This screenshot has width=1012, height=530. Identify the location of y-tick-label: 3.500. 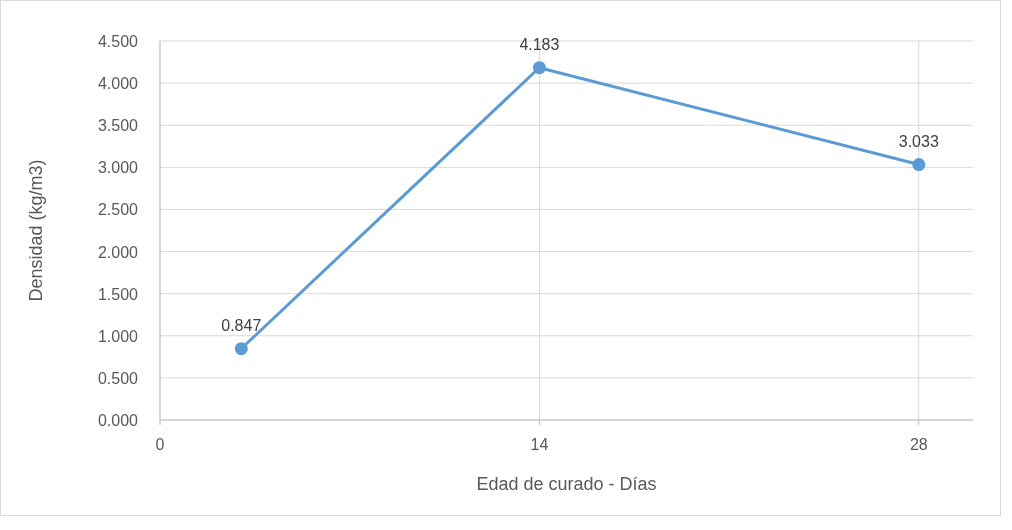
(118, 126).